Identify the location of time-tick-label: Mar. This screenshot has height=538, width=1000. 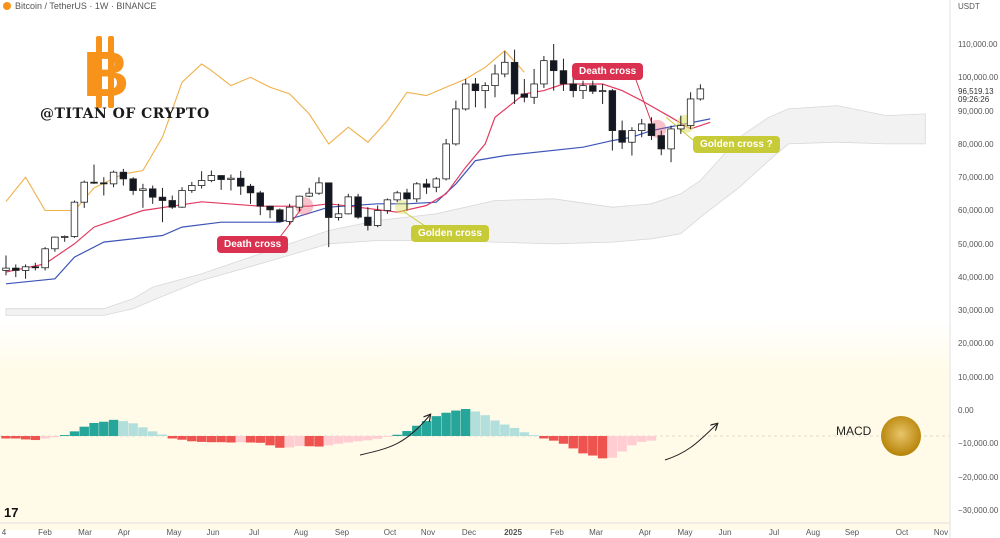
(596, 532).